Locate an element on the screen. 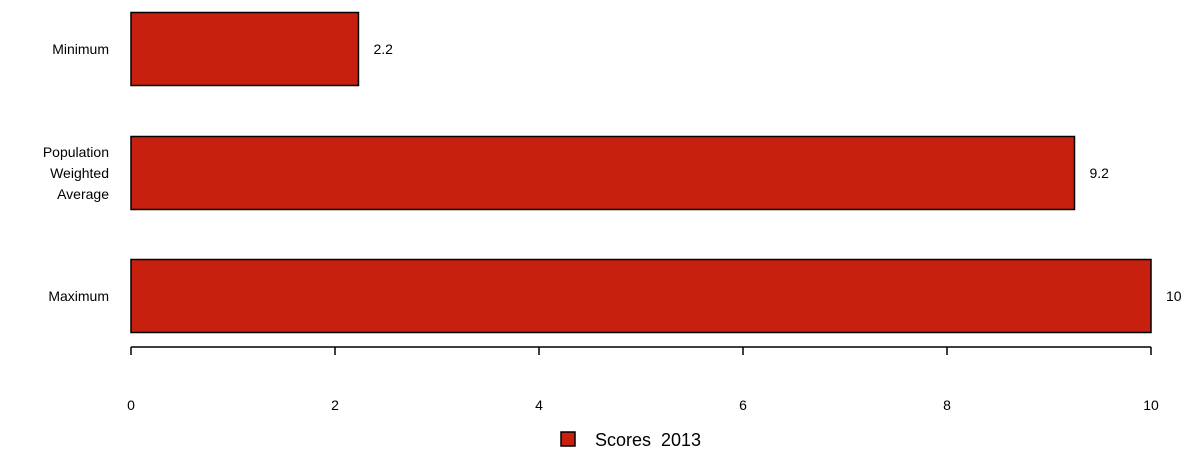  category-label-line: Maximum is located at coordinates (78, 296).